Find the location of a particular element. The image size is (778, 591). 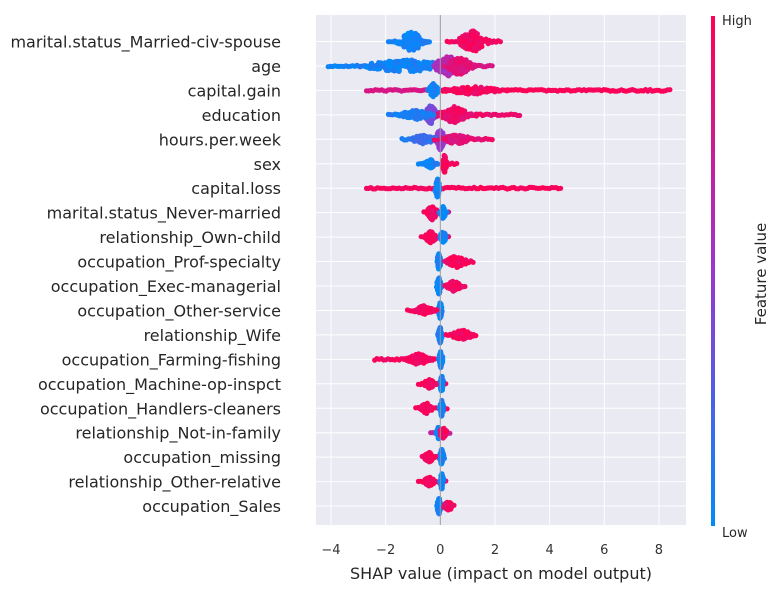

x-tick-label: 8 is located at coordinates (659, 550).